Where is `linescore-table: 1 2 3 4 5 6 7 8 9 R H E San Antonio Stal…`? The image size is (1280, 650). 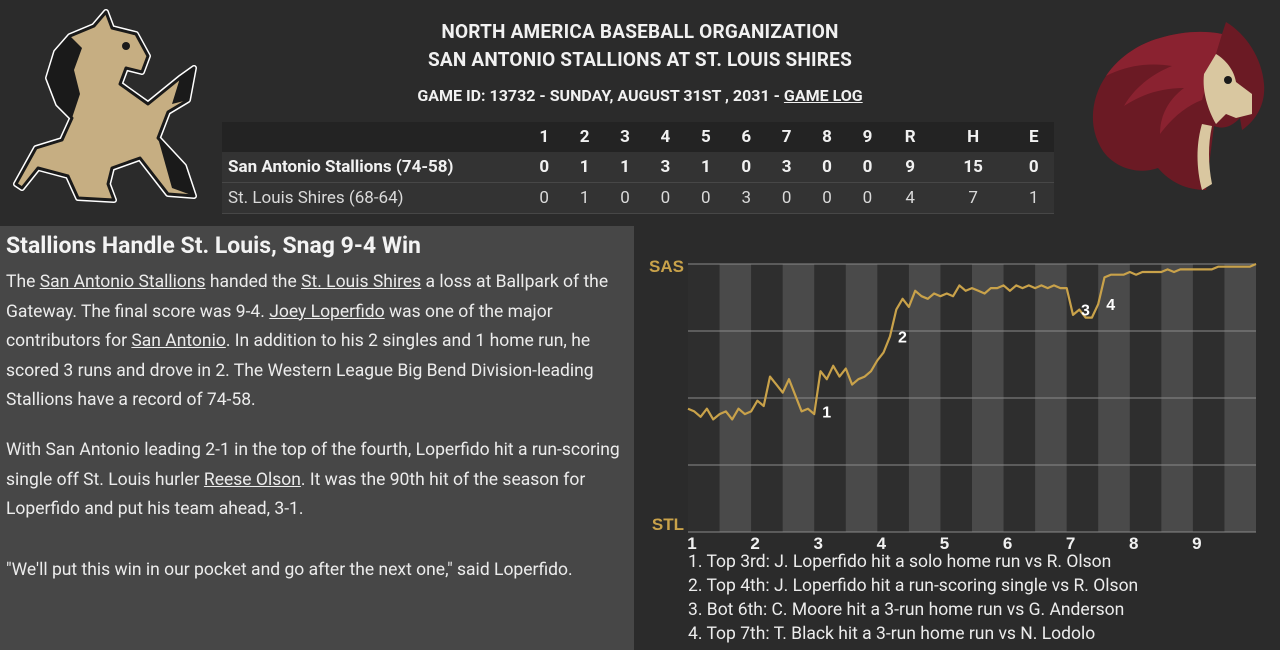
linescore-table: 1 2 3 4 5 6 7 8 9 R H E San Antonio Stal… is located at coordinates (638, 168).